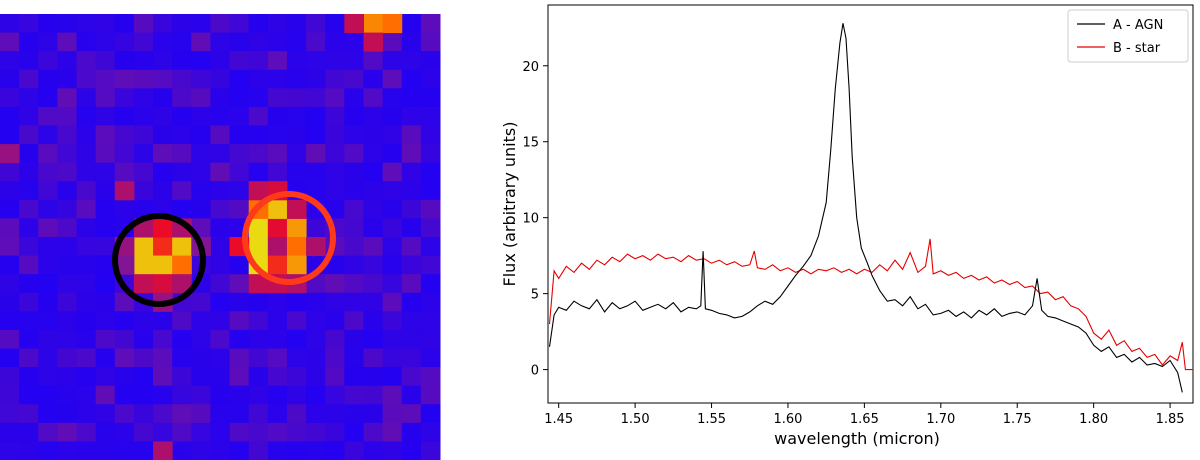 This screenshot has height=460, width=1200. I want to click on x-tick-label: 1.65, so click(864, 419).